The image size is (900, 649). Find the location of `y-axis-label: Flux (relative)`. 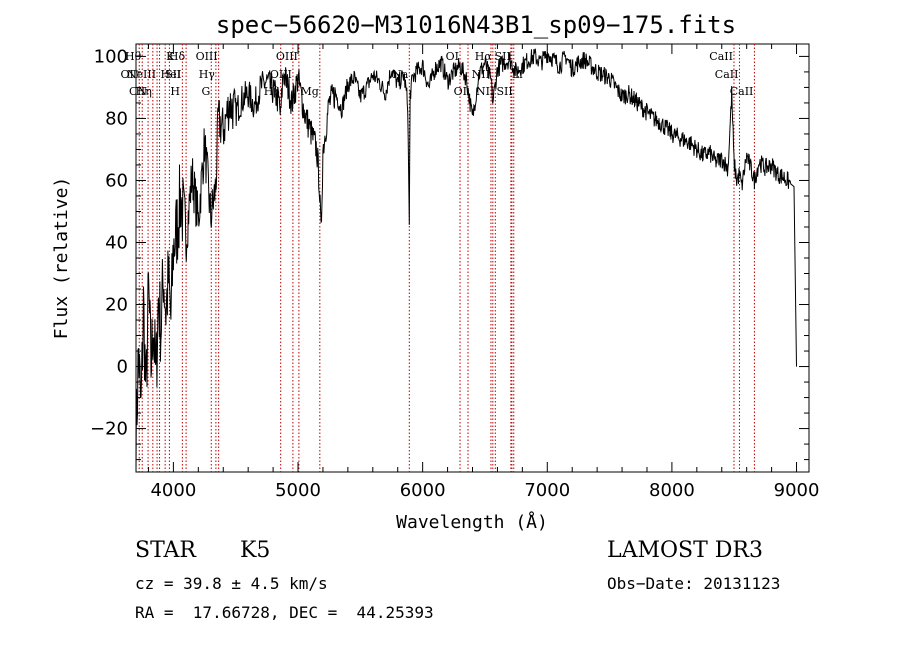

y-axis-label: Flux (relative) is located at coordinates (61, 258).